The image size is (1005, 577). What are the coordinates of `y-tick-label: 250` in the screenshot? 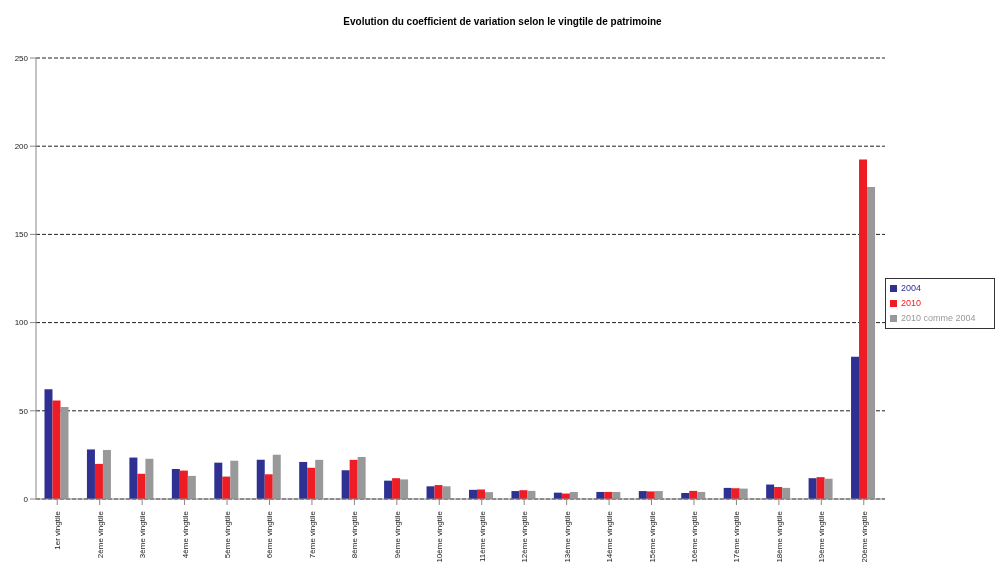 It's located at (21, 58).